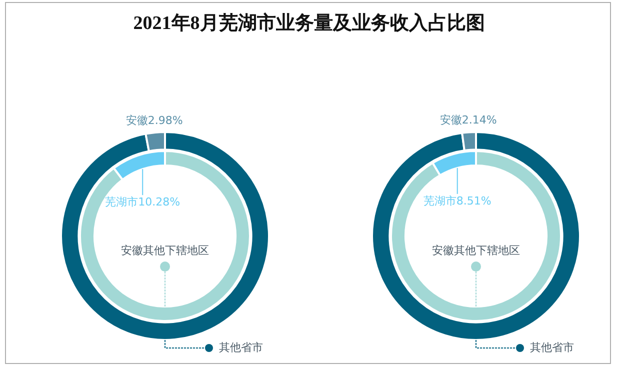 The height and width of the screenshot is (369, 618). Describe the element at coordinates (142, 201) in the screenshot. I see `legend-label: 芜湖市10.28%` at that location.